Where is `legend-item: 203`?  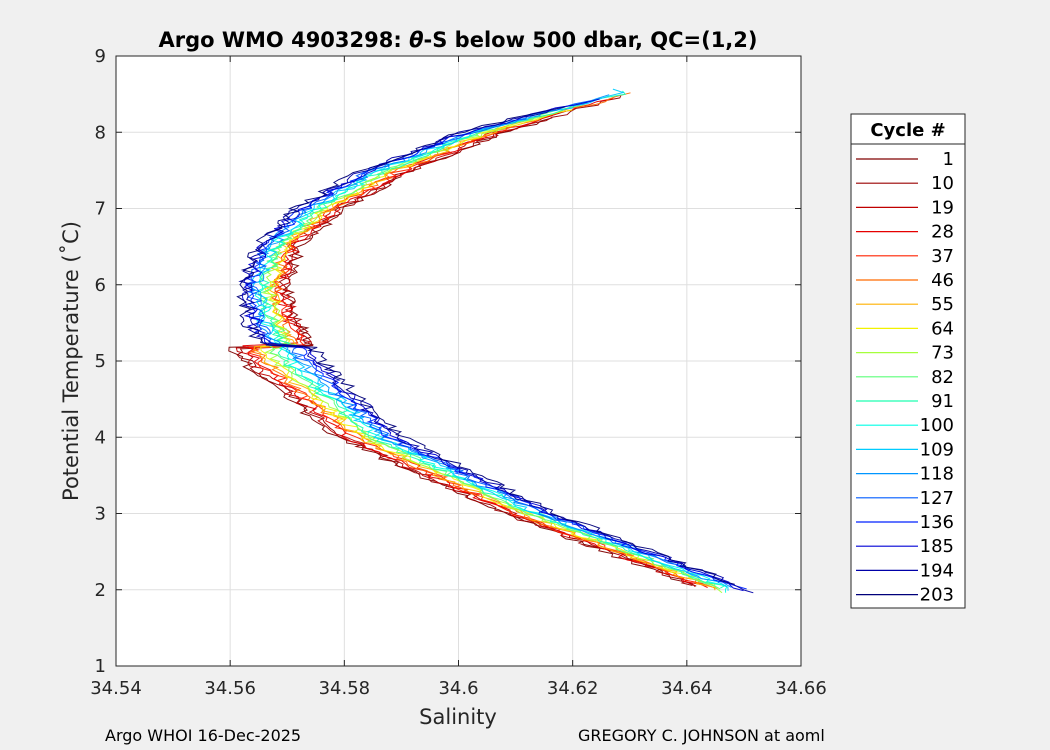 legend-item: 203 is located at coordinates (905, 595).